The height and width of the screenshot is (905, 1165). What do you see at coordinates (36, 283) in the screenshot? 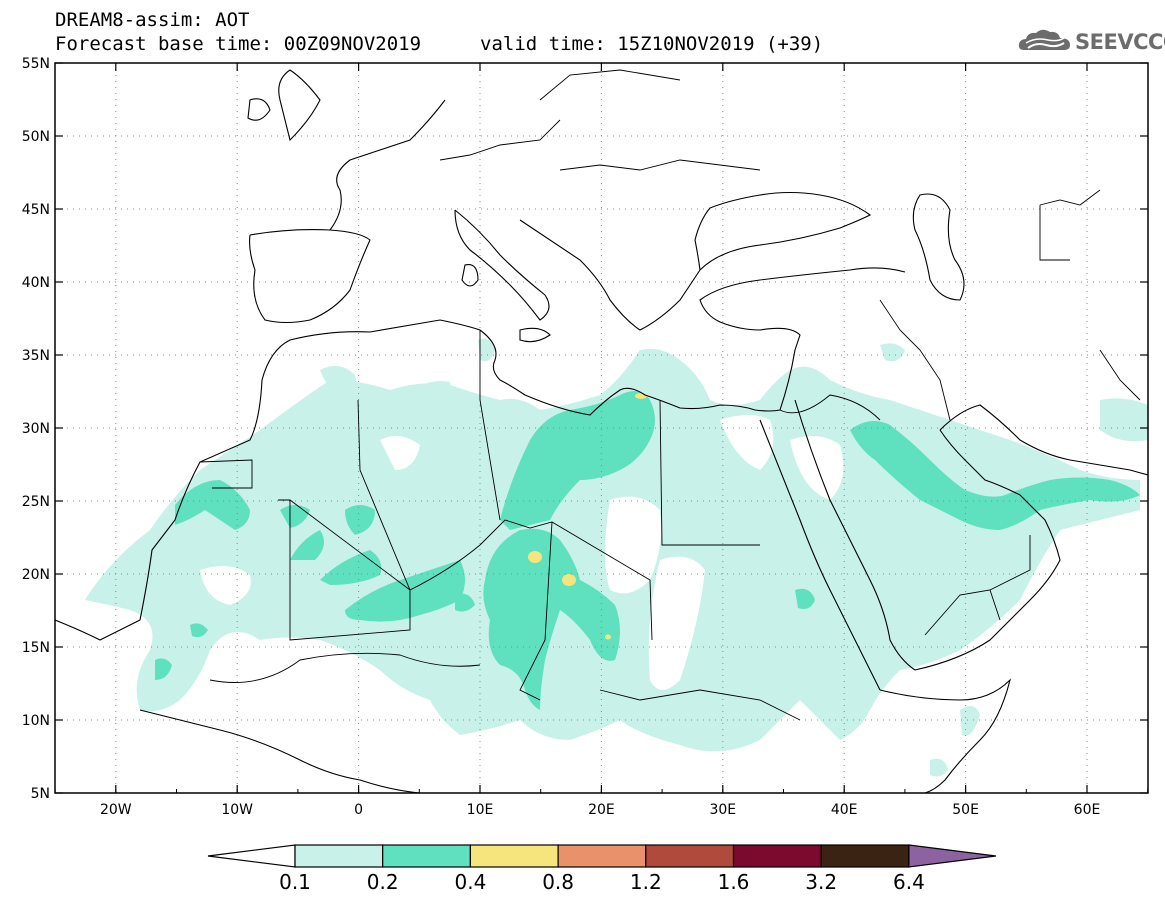
I see `lat-tick-label: 40N` at bounding box center [36, 283].